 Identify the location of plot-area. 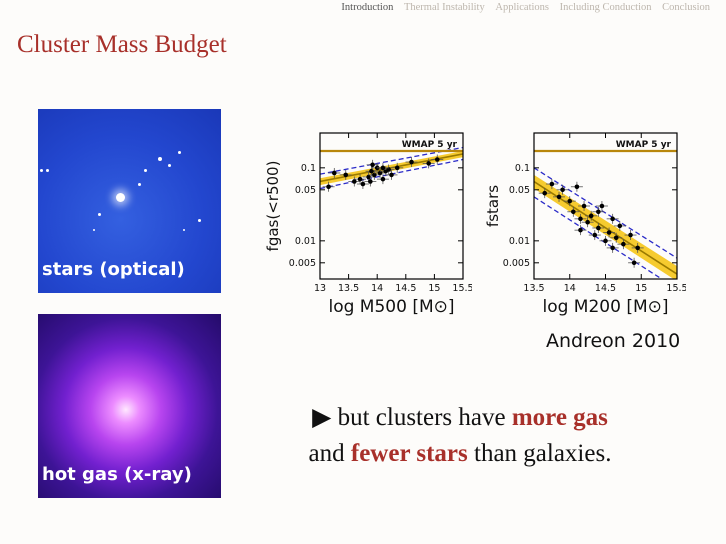
(605, 223).